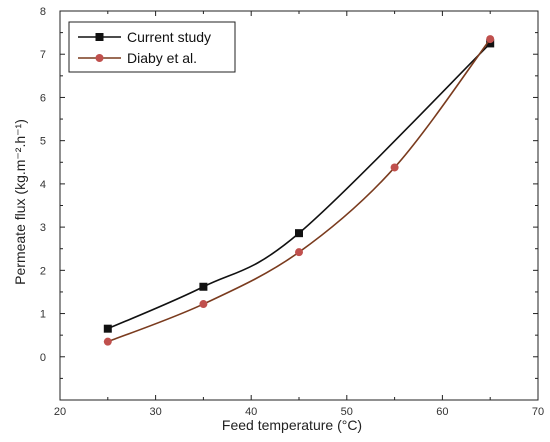 Image resolution: width=550 pixels, height=442 pixels. I want to click on x-tick-label: 60, so click(442, 412).